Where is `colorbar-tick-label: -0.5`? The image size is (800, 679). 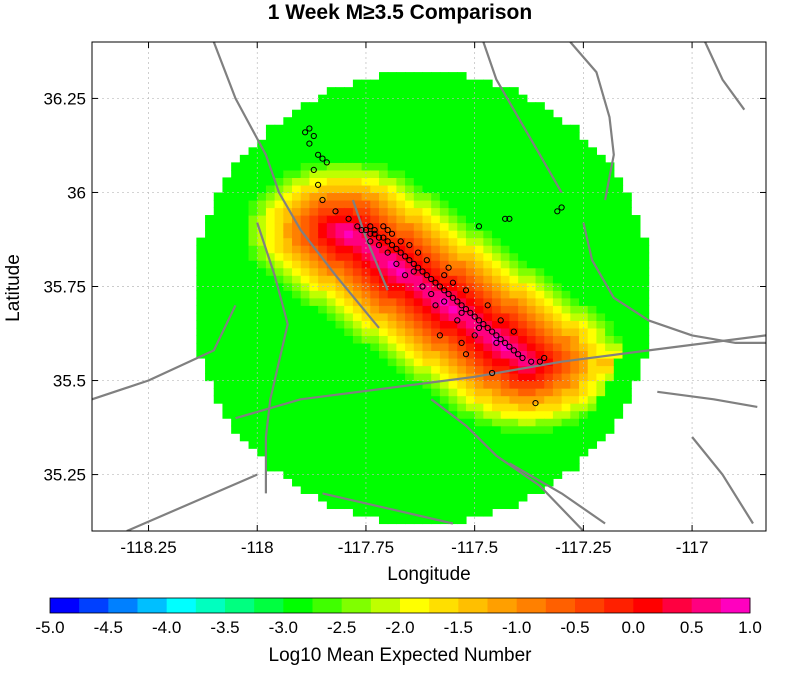
colorbar-tick-label: -0.5 is located at coordinates (574, 627).